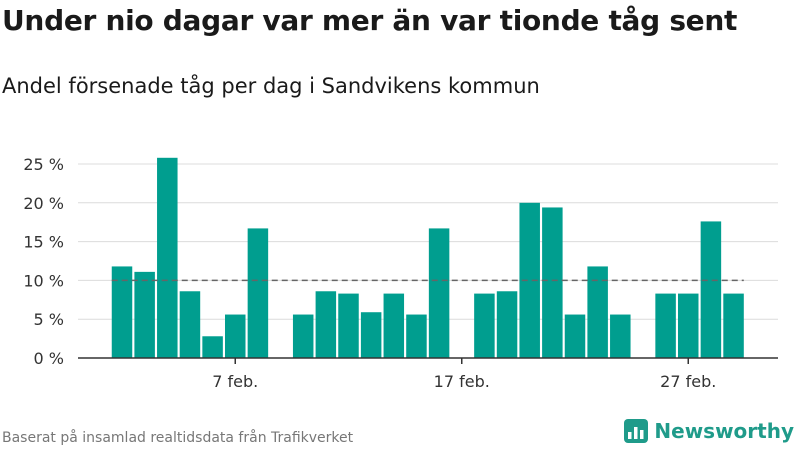 The image size is (800, 450). What do you see at coordinates (724, 431) in the screenshot?
I see `brand-name: Newsworthy` at bounding box center [724, 431].